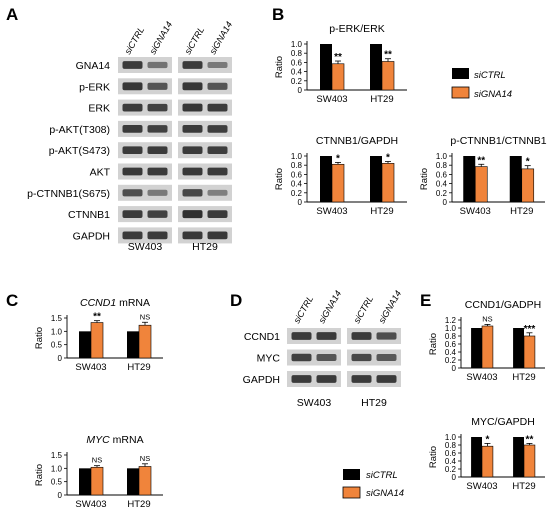 The height and width of the screenshot is (521, 550). Describe the element at coordinates (373, 484) in the screenshot. I see `legend-d: siCTRL siGNA14` at that location.